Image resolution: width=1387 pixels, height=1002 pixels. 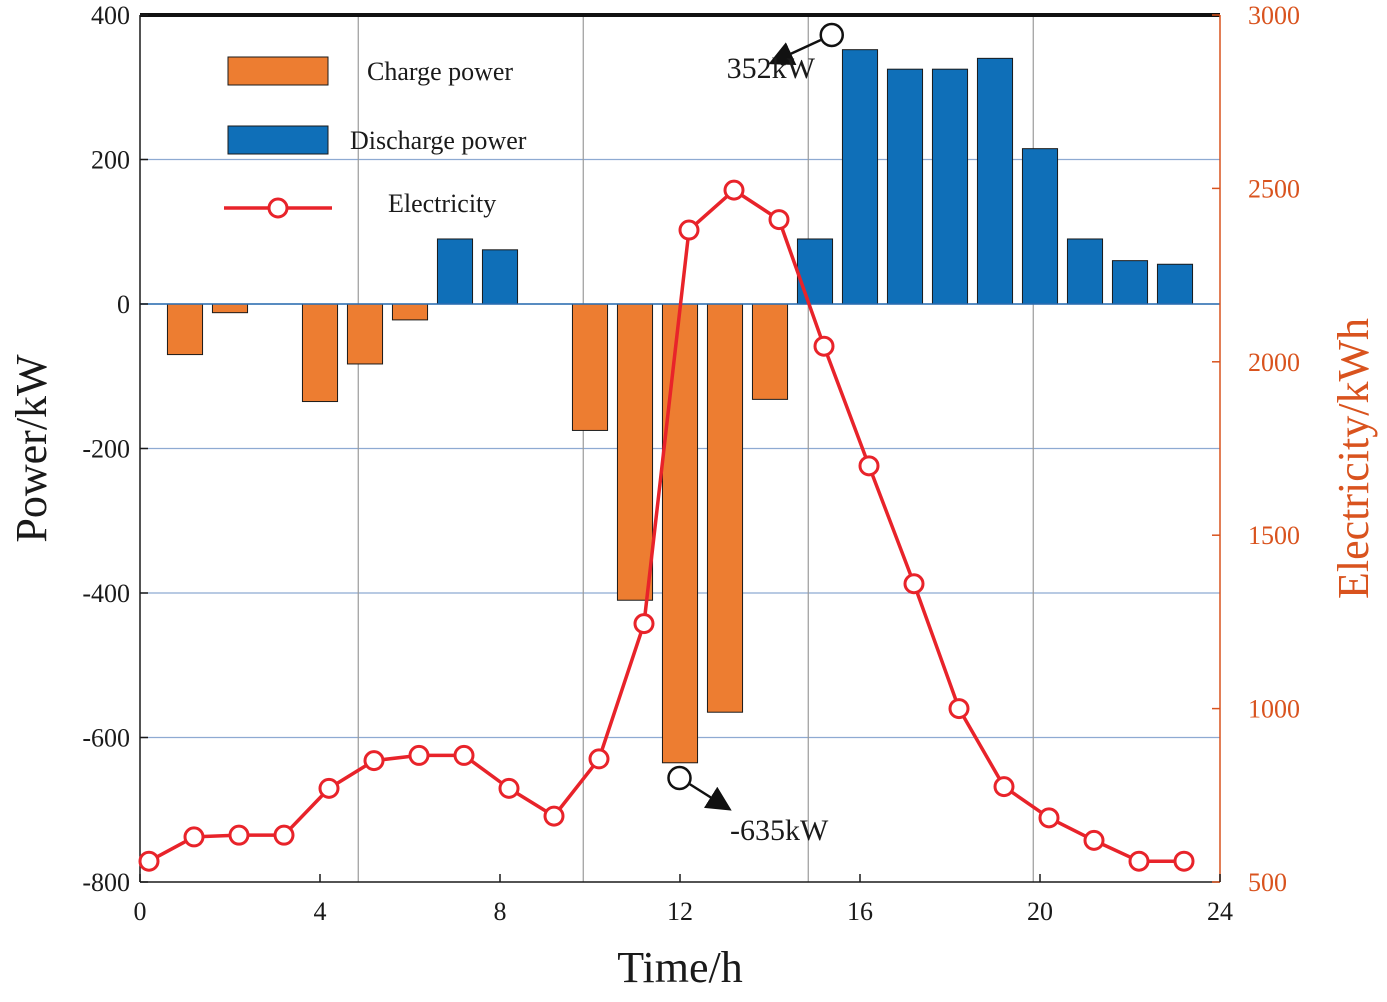 What do you see at coordinates (320, 911) in the screenshot?
I see `x-tick-label: 4` at bounding box center [320, 911].